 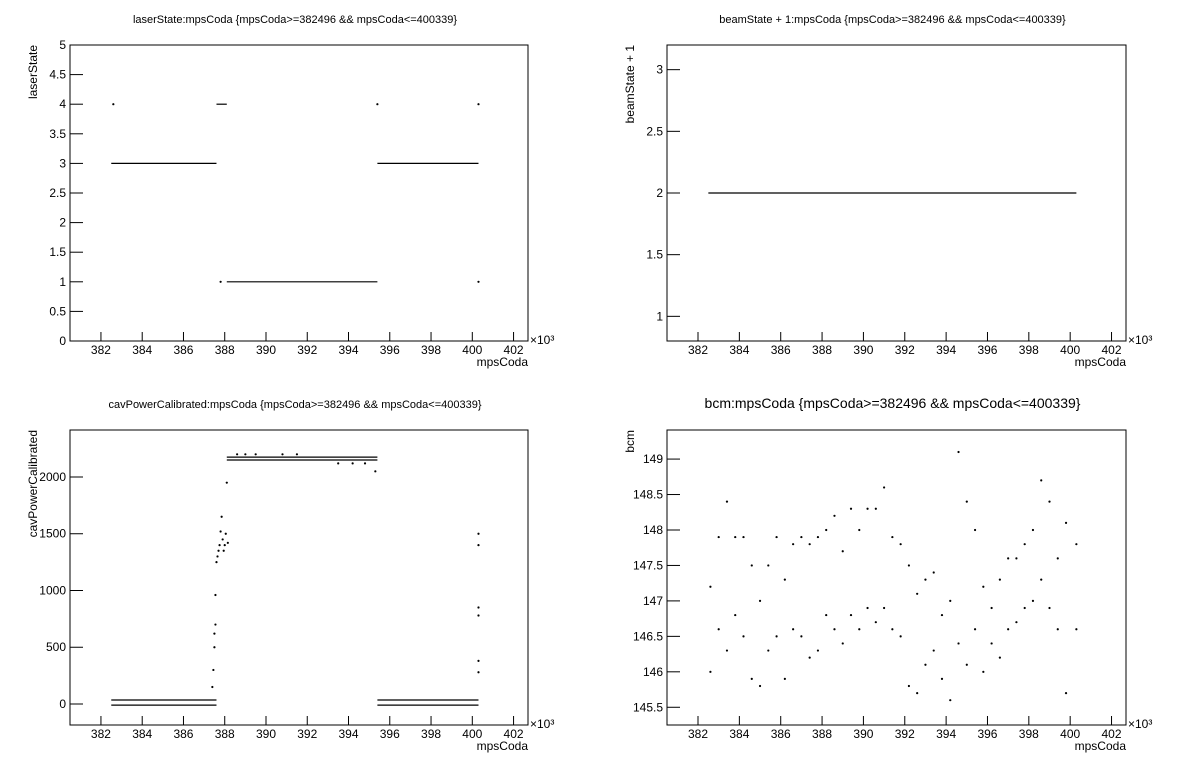 I want to click on y-tick-label: 148.5, so click(x=648, y=495).